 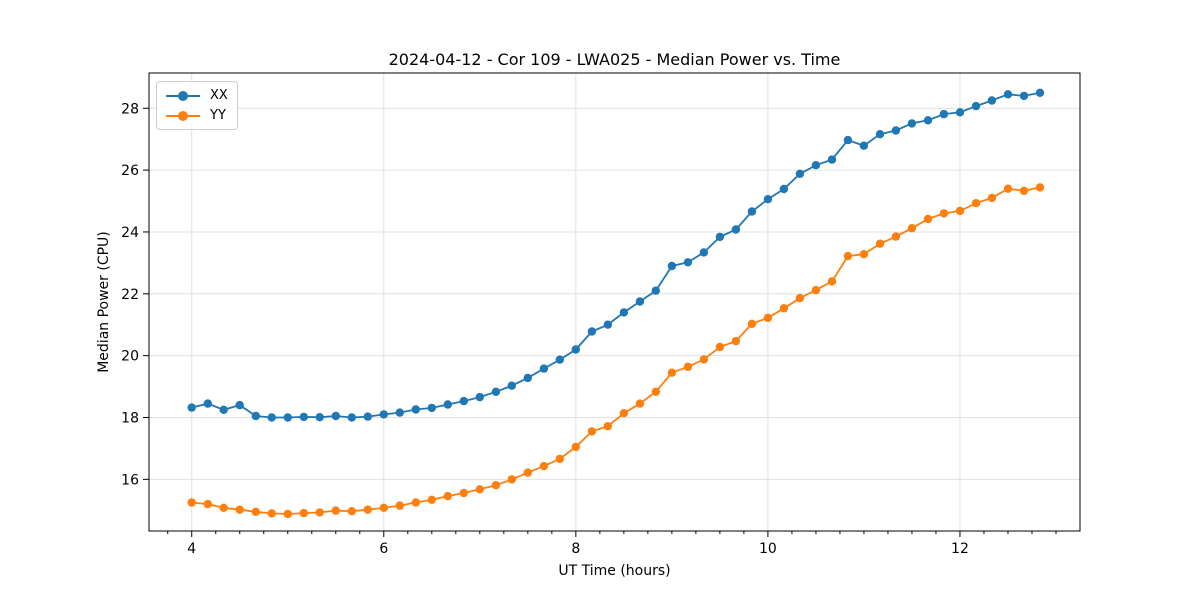 I want to click on x-tick-label: 12, so click(x=960, y=549).